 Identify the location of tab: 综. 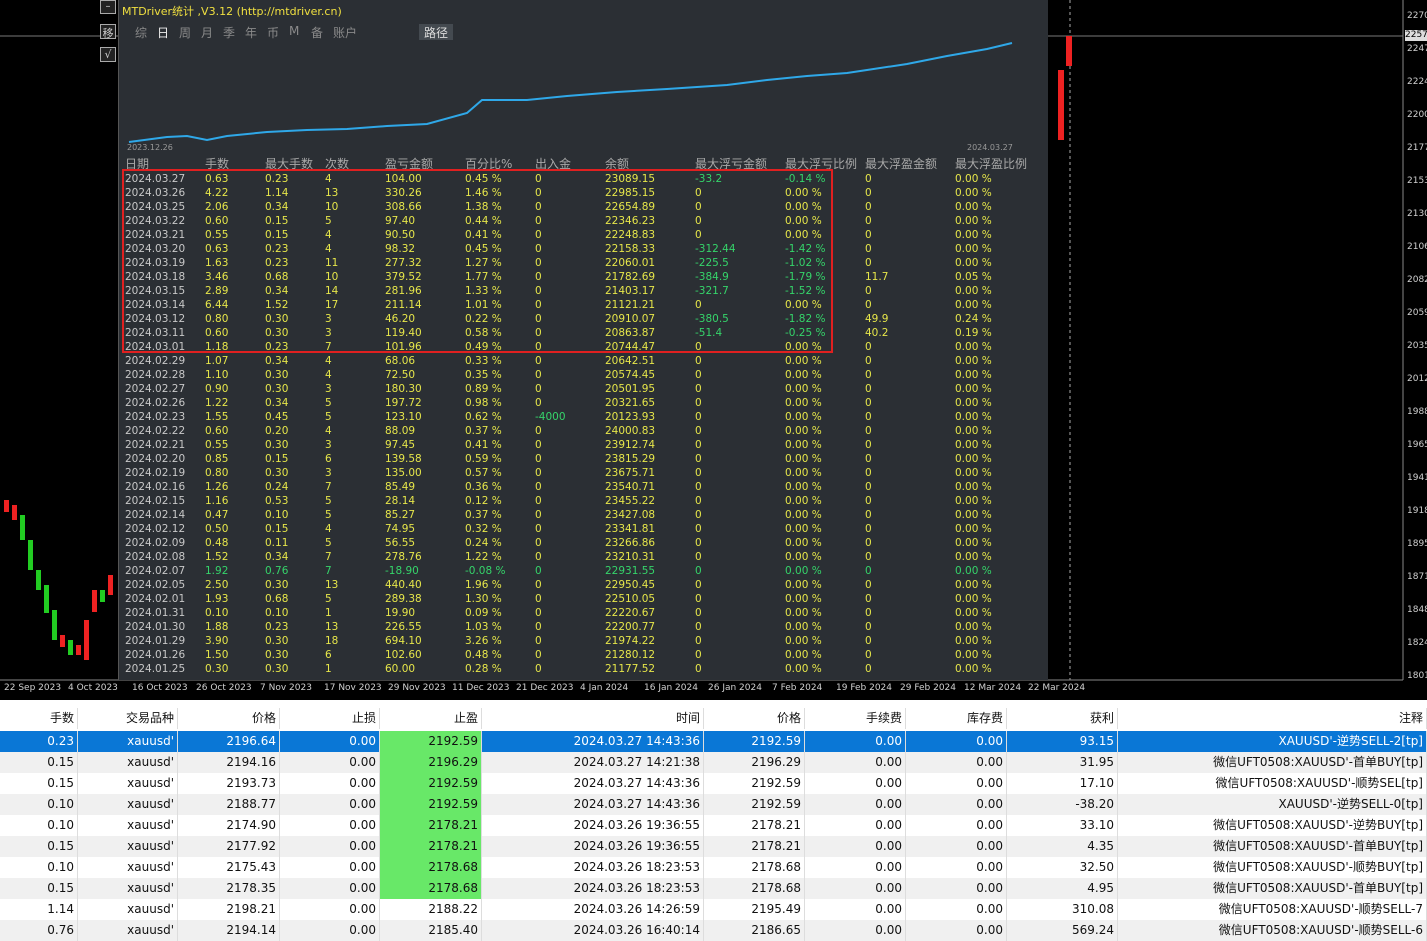
(141, 33).